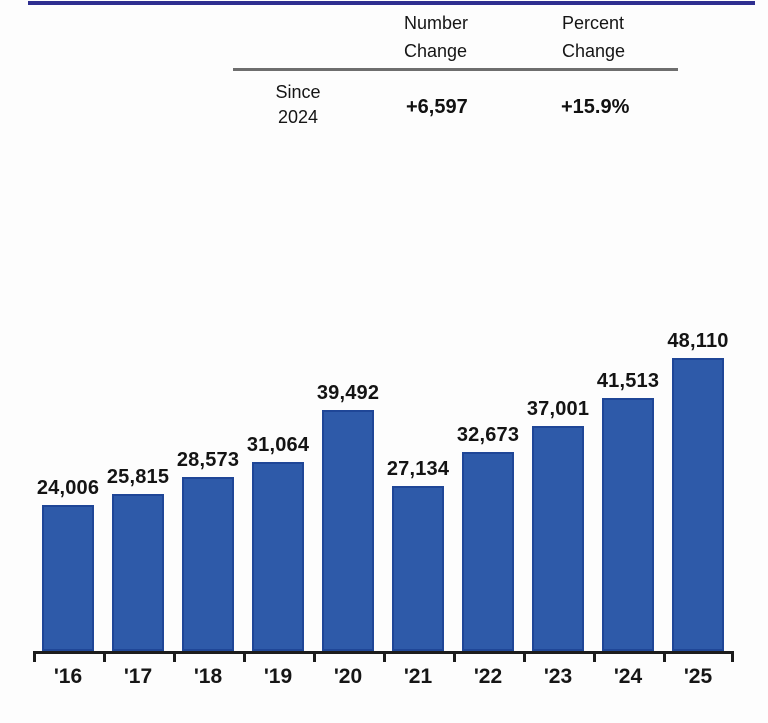  Describe the element at coordinates (558, 409) in the screenshot. I see `bar-value-label: 37,001` at that location.